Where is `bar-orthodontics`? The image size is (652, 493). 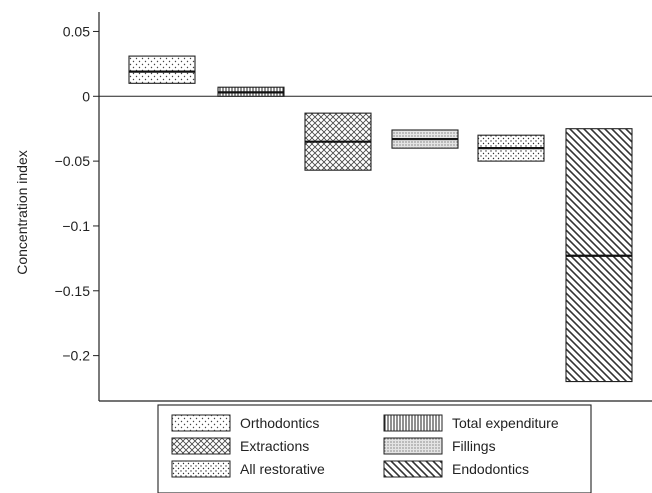
bar-orthodontics is located at coordinates (162, 69).